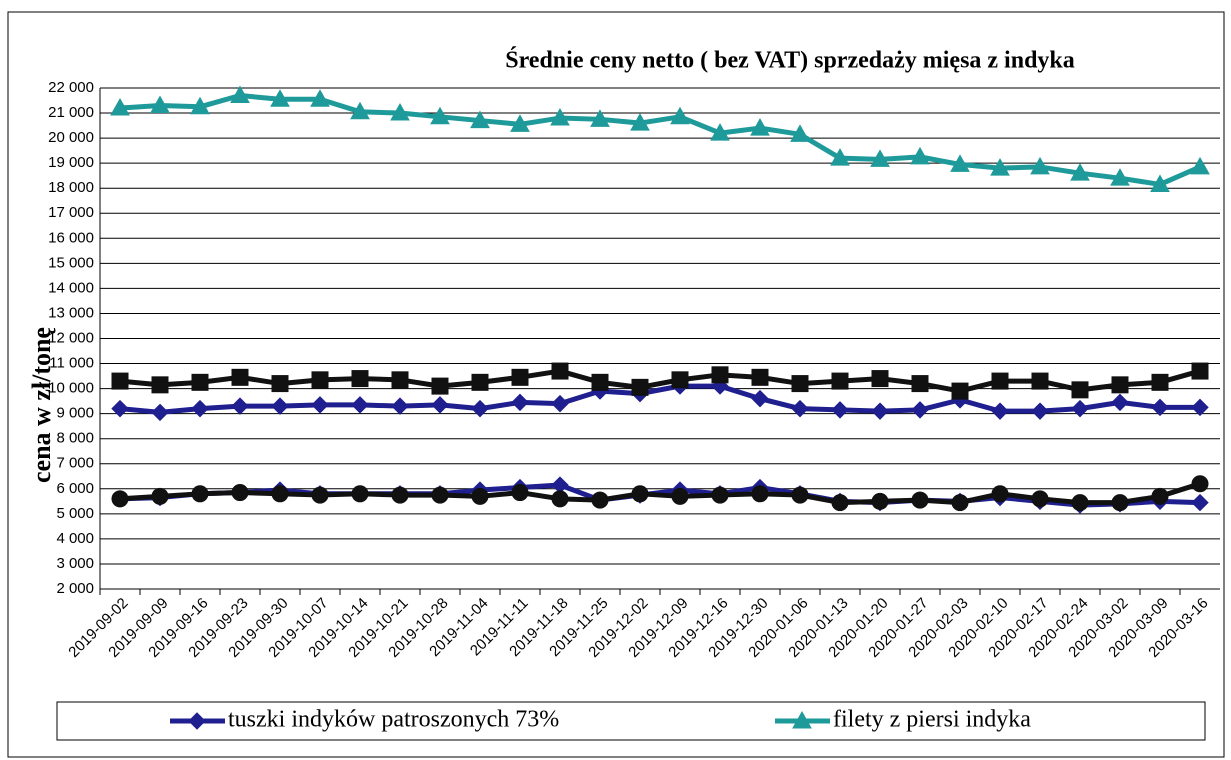 The width and height of the screenshot is (1231, 760). What do you see at coordinates (71, 312) in the screenshot?
I see `y-tick-label: 13 000` at bounding box center [71, 312].